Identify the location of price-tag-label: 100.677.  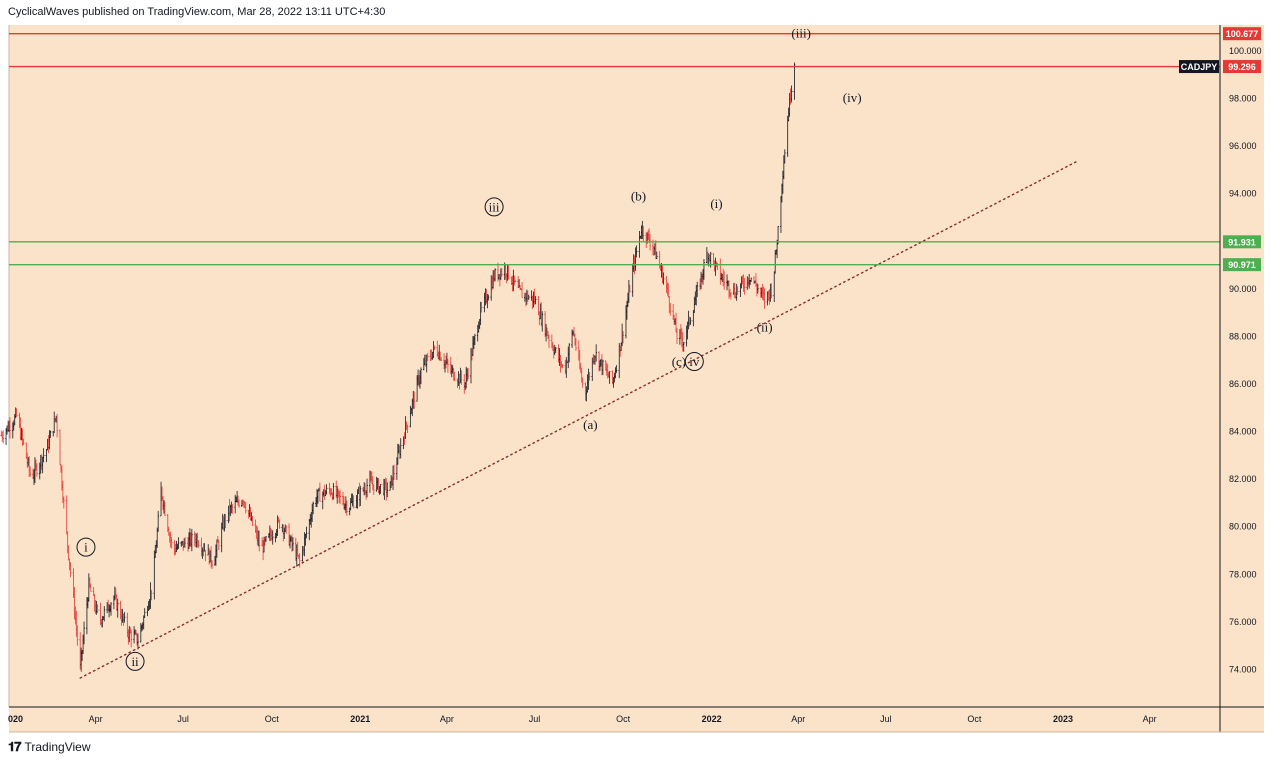
(1242, 34).